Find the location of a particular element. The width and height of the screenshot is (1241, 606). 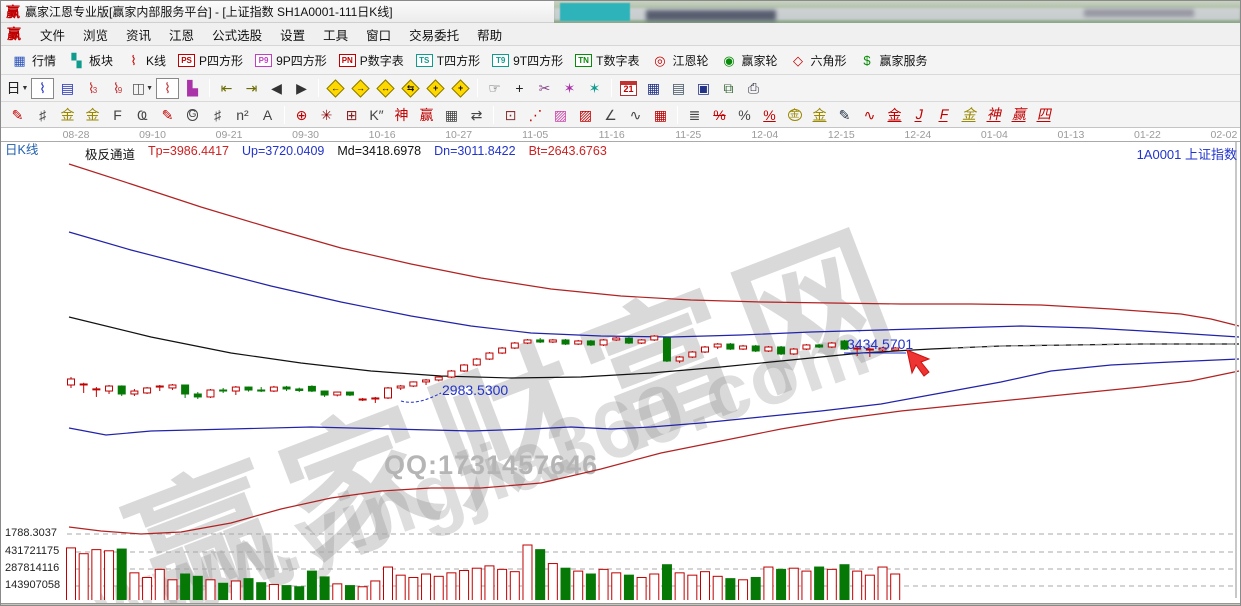

toolbar-button-t-square: TS T四方形 is located at coordinates (448, 60).